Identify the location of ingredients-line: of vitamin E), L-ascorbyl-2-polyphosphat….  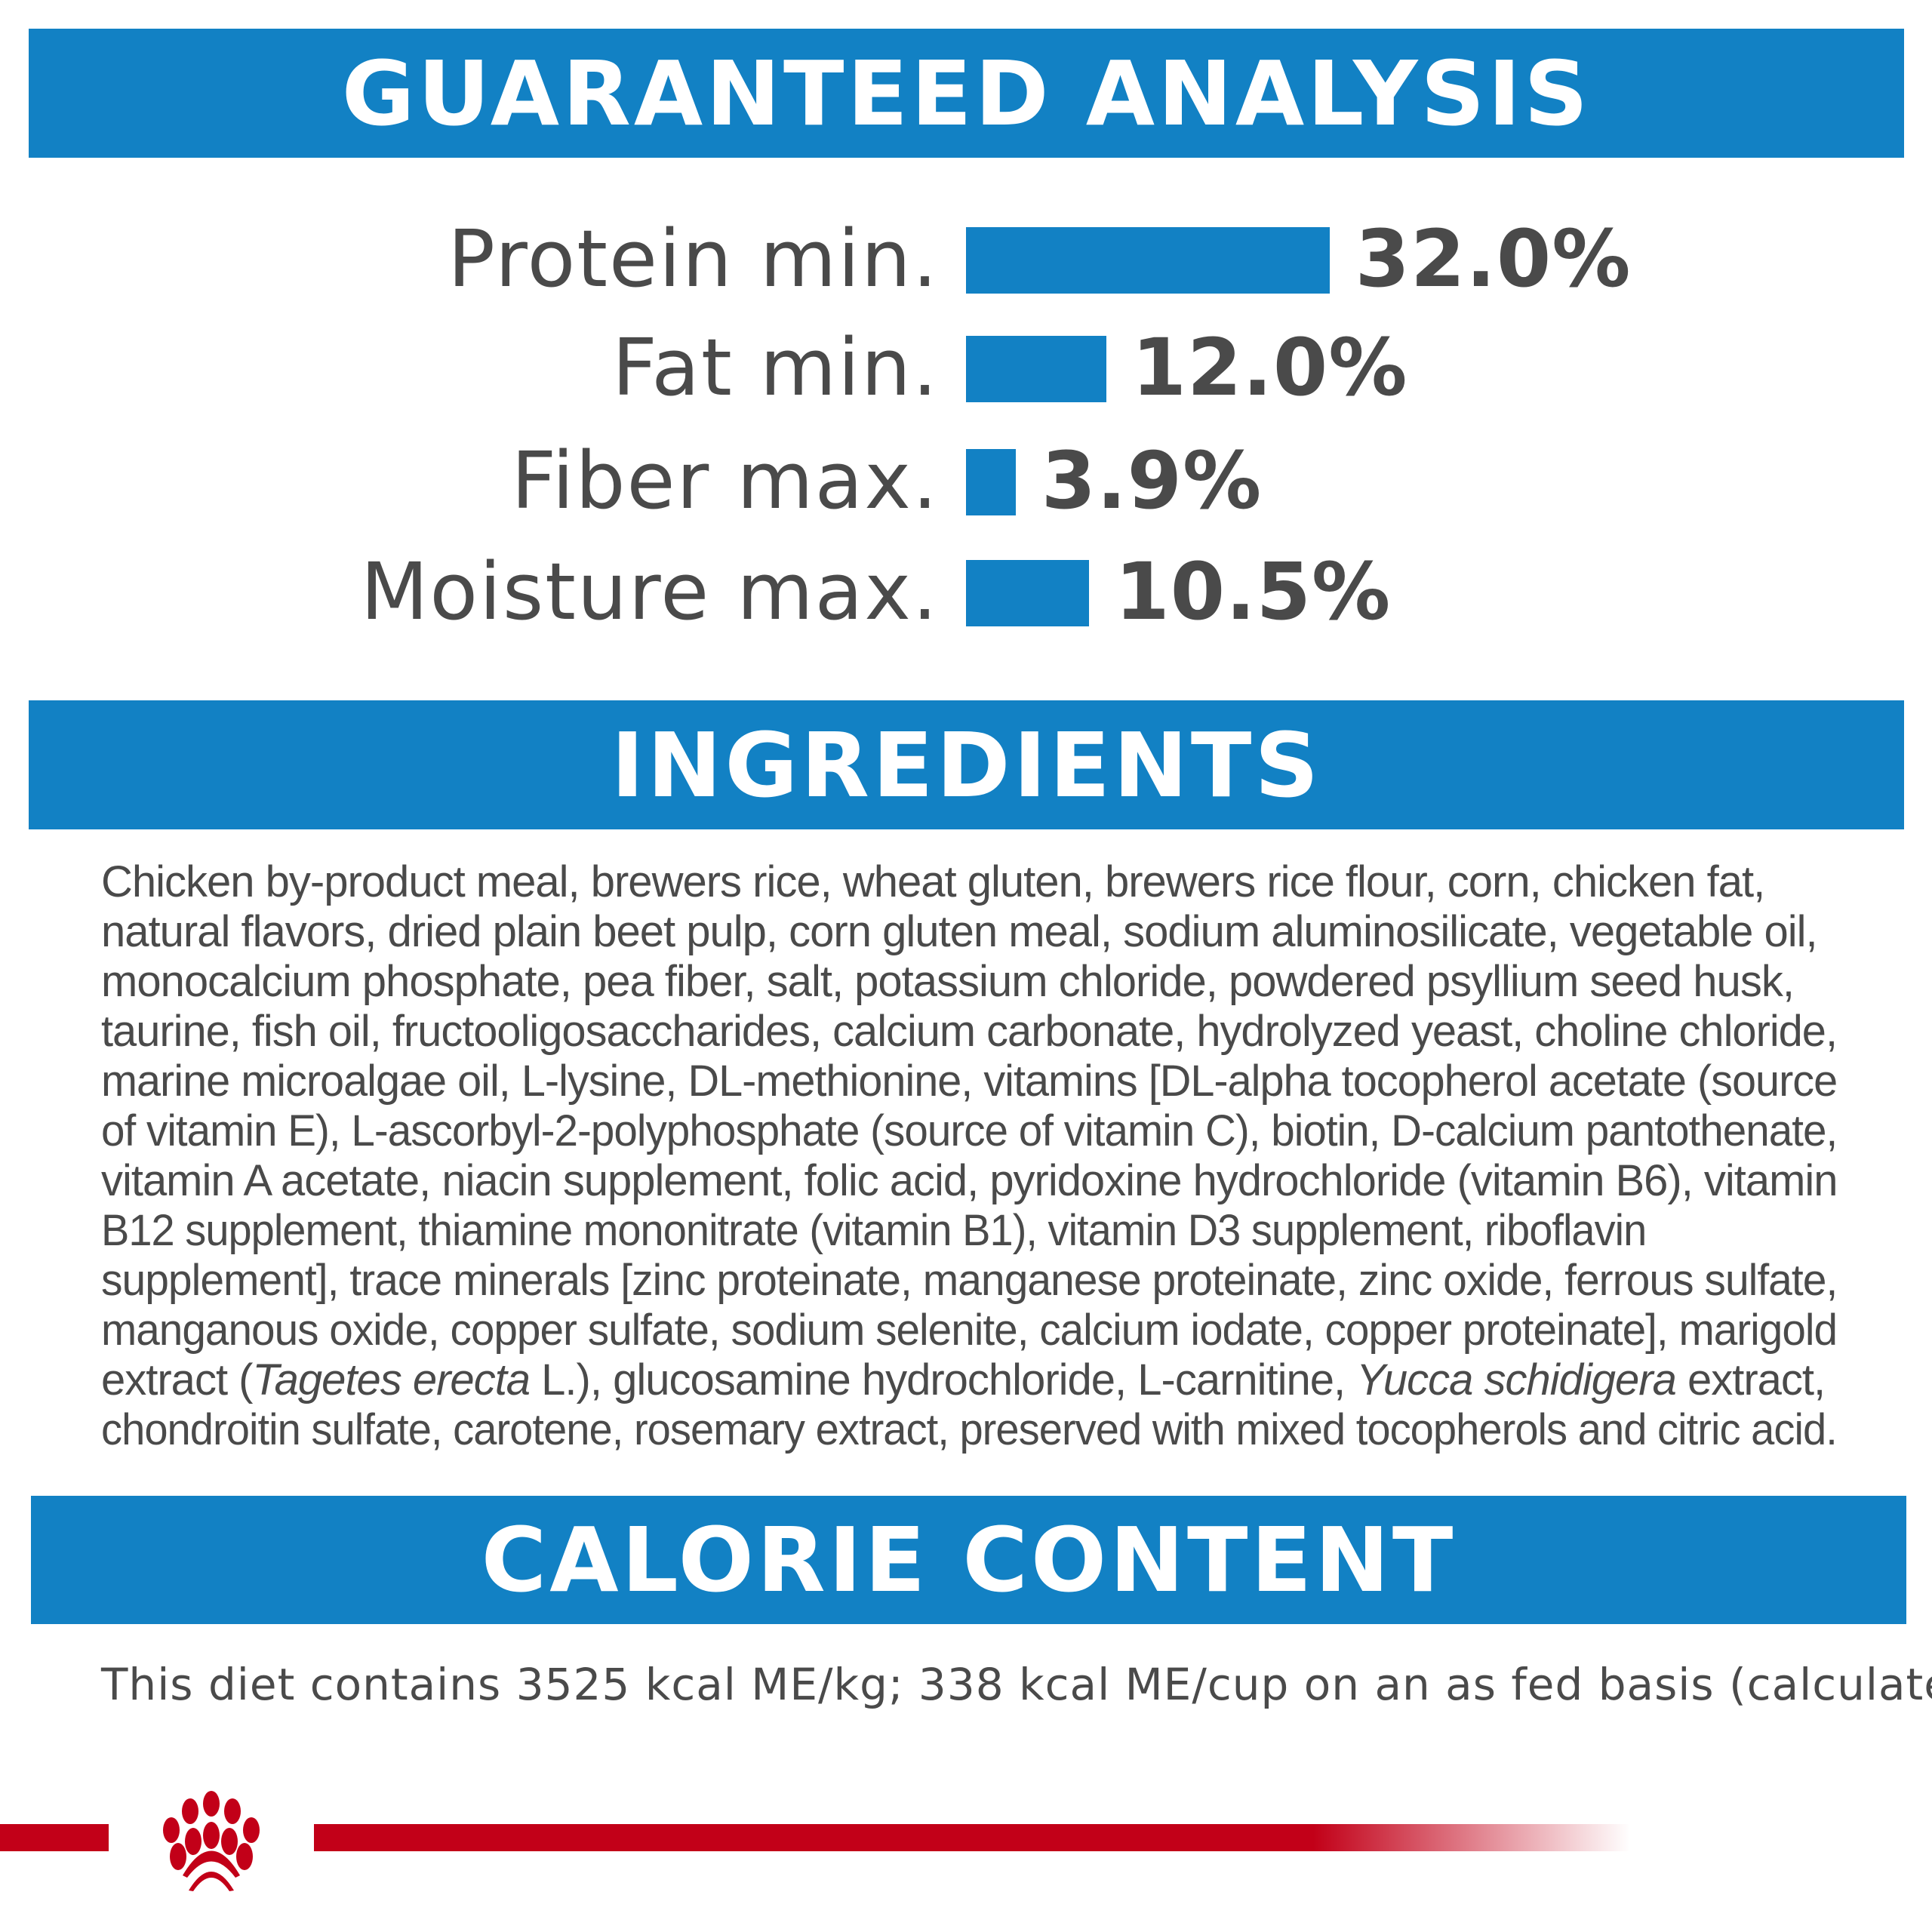
(969, 1130).